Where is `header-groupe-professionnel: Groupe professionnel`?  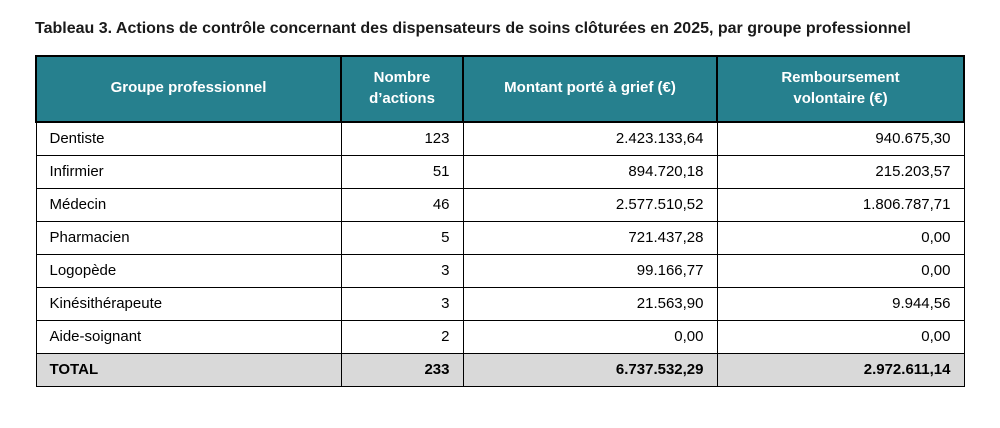
header-groupe-professionnel: Groupe professionnel is located at coordinates (188, 88).